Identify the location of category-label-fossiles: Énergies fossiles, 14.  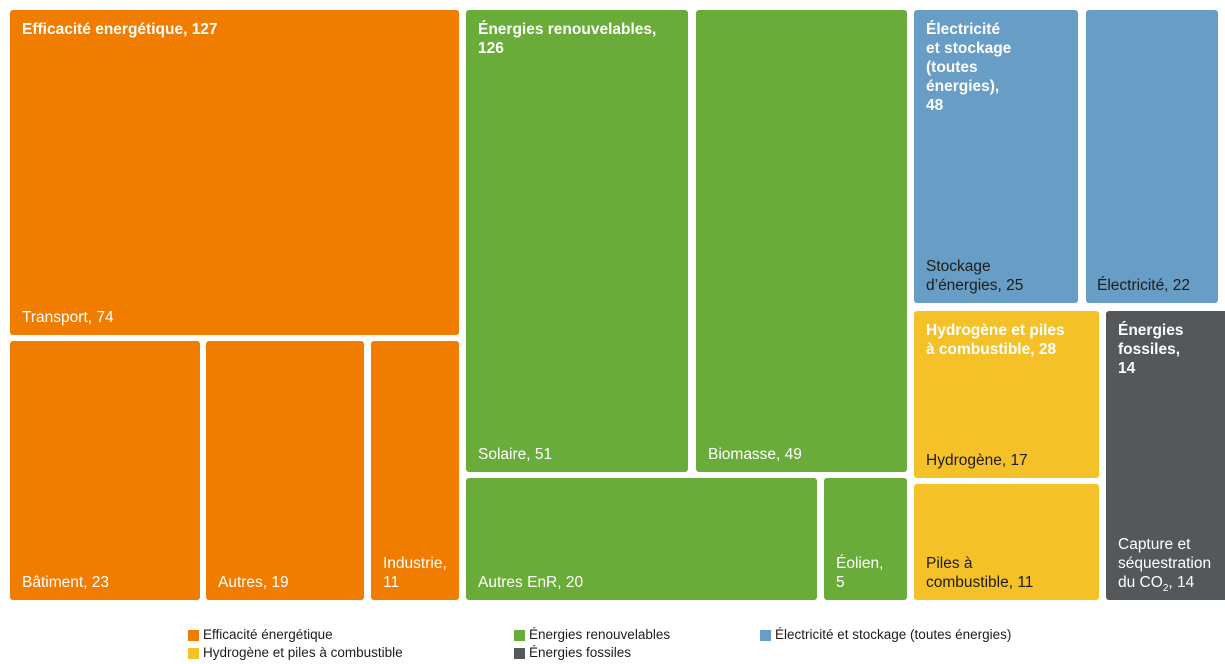
(1151, 349).